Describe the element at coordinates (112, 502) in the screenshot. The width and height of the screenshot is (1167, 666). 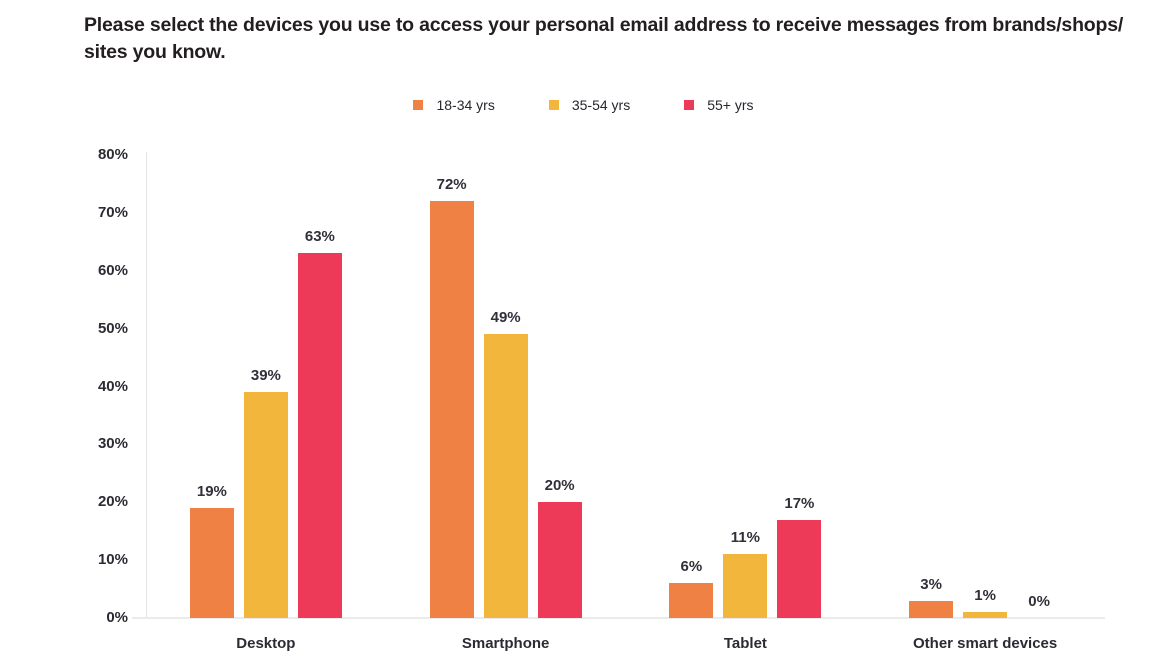
I see `y-axis-tick-label: 20%` at that location.